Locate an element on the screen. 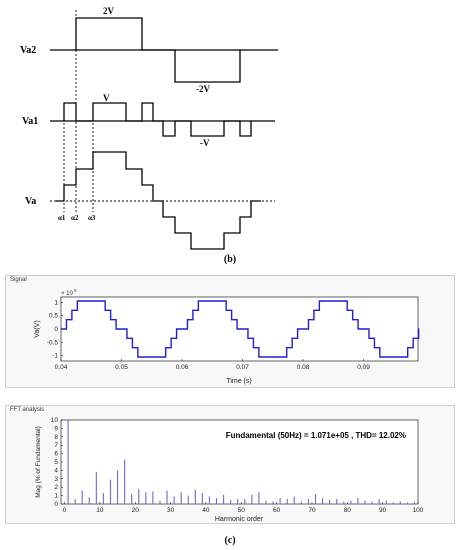  signal-ytick-label: -0.5 is located at coordinates (53, 342).